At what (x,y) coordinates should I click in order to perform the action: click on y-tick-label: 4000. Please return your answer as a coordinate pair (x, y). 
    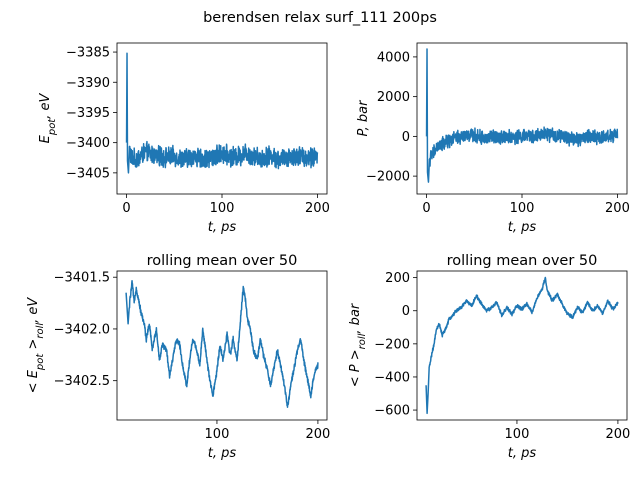
    Looking at the image, I should click on (393, 57).